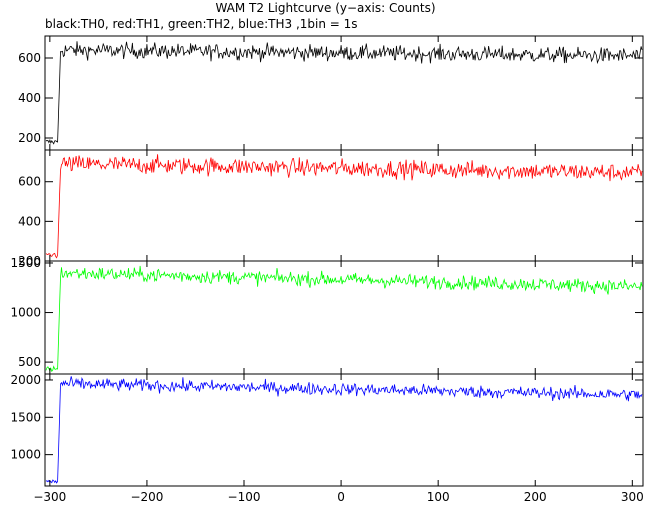 The image size is (651, 505). What do you see at coordinates (25, 380) in the screenshot?
I see `y-tick-label: 2000` at bounding box center [25, 380].